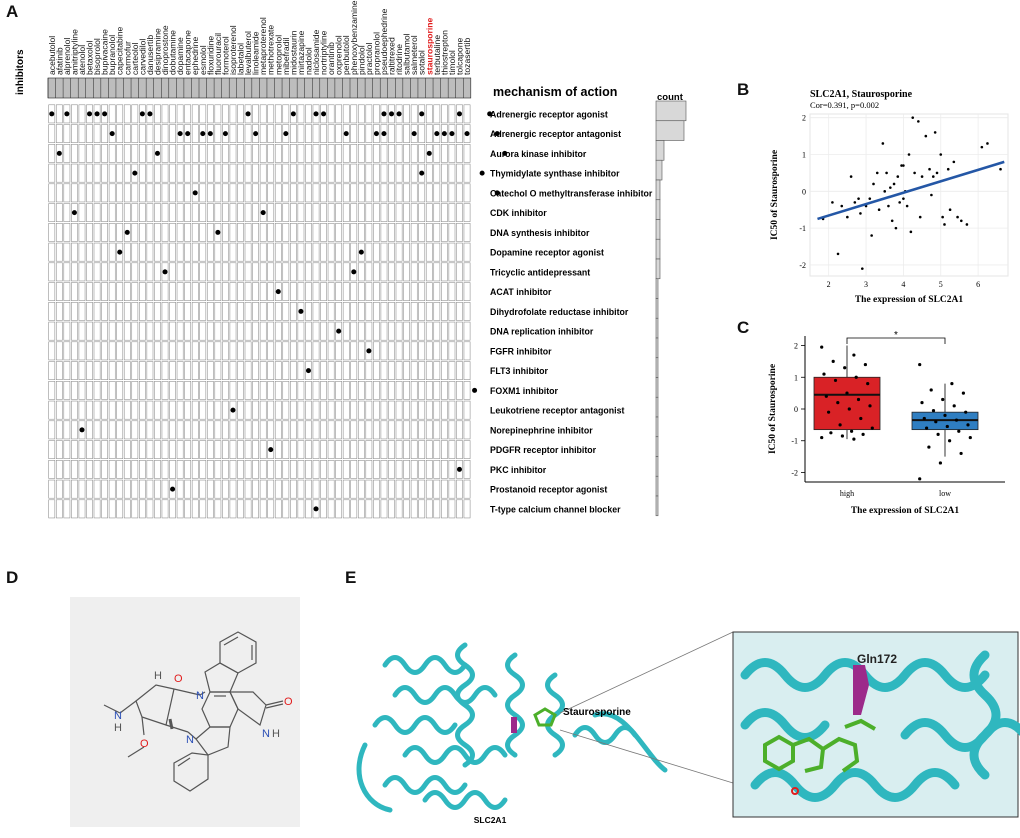  What do you see at coordinates (941, 284) in the screenshot?
I see `x-tick-label: 5` at bounding box center [941, 284].